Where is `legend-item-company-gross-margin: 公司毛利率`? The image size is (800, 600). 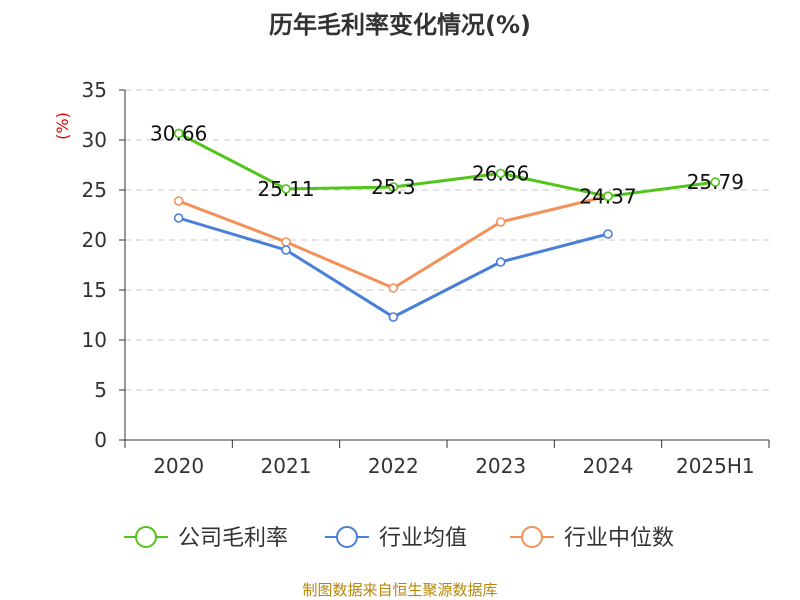 legend-item-company-gross-margin: 公司毛利率 is located at coordinates (206, 538).